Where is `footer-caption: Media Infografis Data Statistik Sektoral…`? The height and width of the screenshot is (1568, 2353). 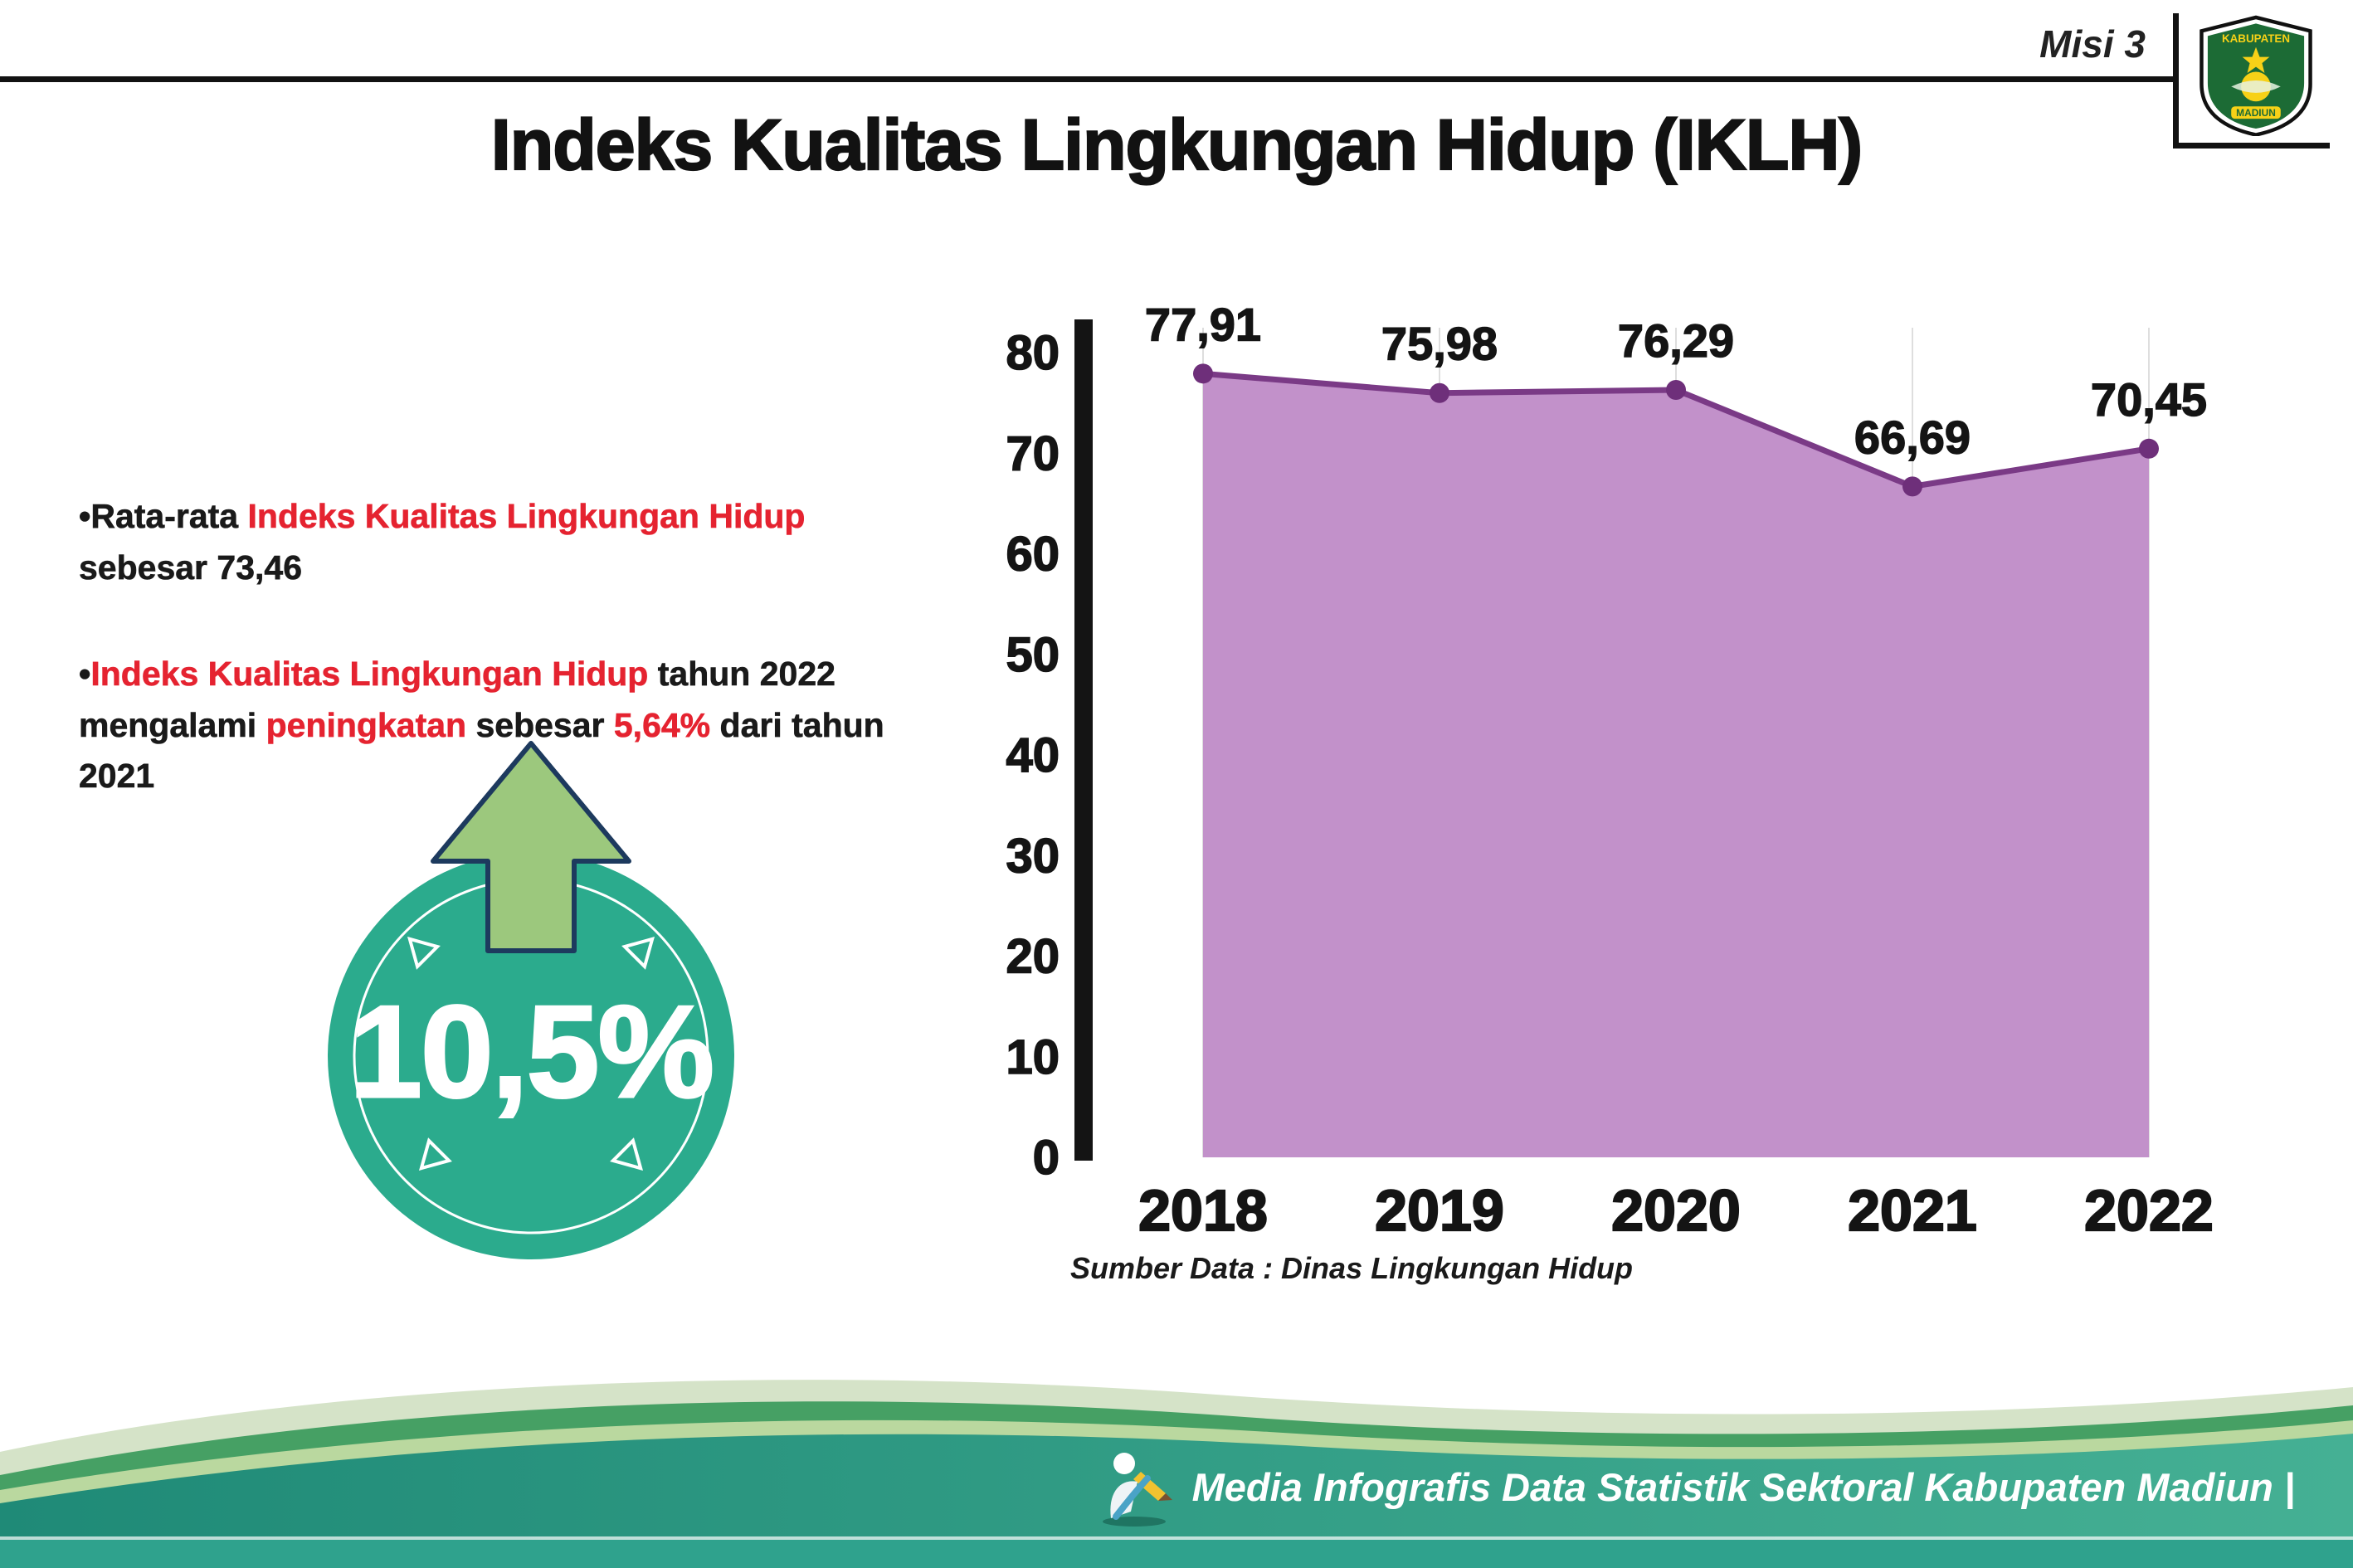
footer-caption: Media Infografis Data Statistik Sektoral… is located at coordinates (1743, 1486).